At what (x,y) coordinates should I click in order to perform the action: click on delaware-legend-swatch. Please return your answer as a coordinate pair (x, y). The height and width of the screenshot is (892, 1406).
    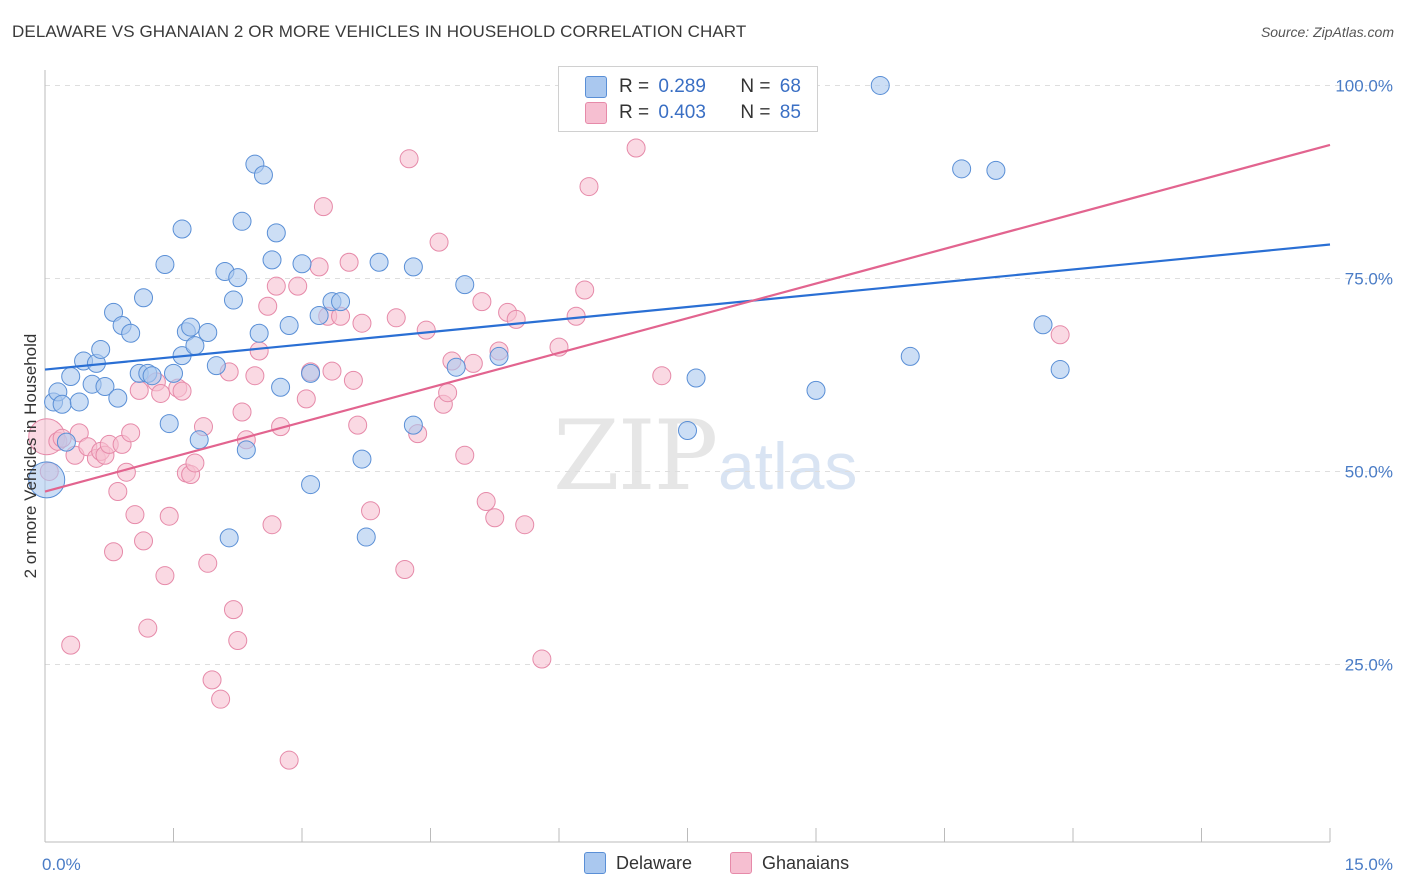
    Looking at the image, I should click on (595, 863).